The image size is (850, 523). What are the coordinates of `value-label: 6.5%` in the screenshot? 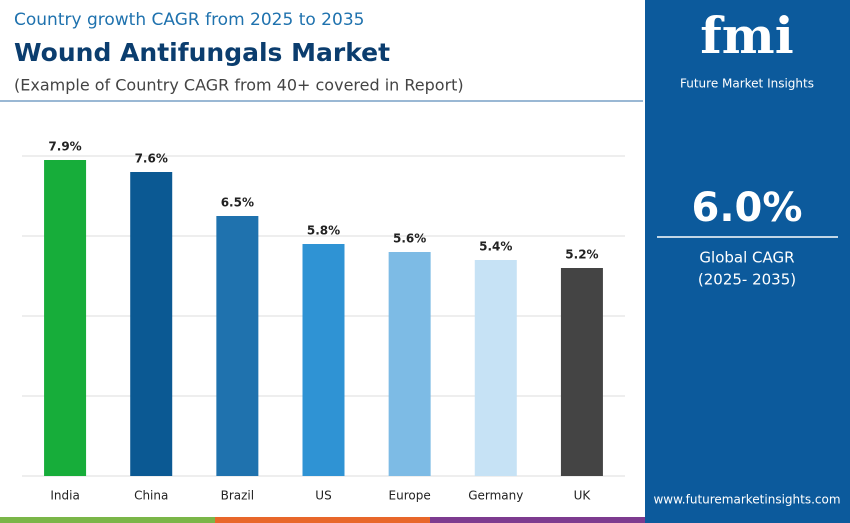 It's located at (237, 203).